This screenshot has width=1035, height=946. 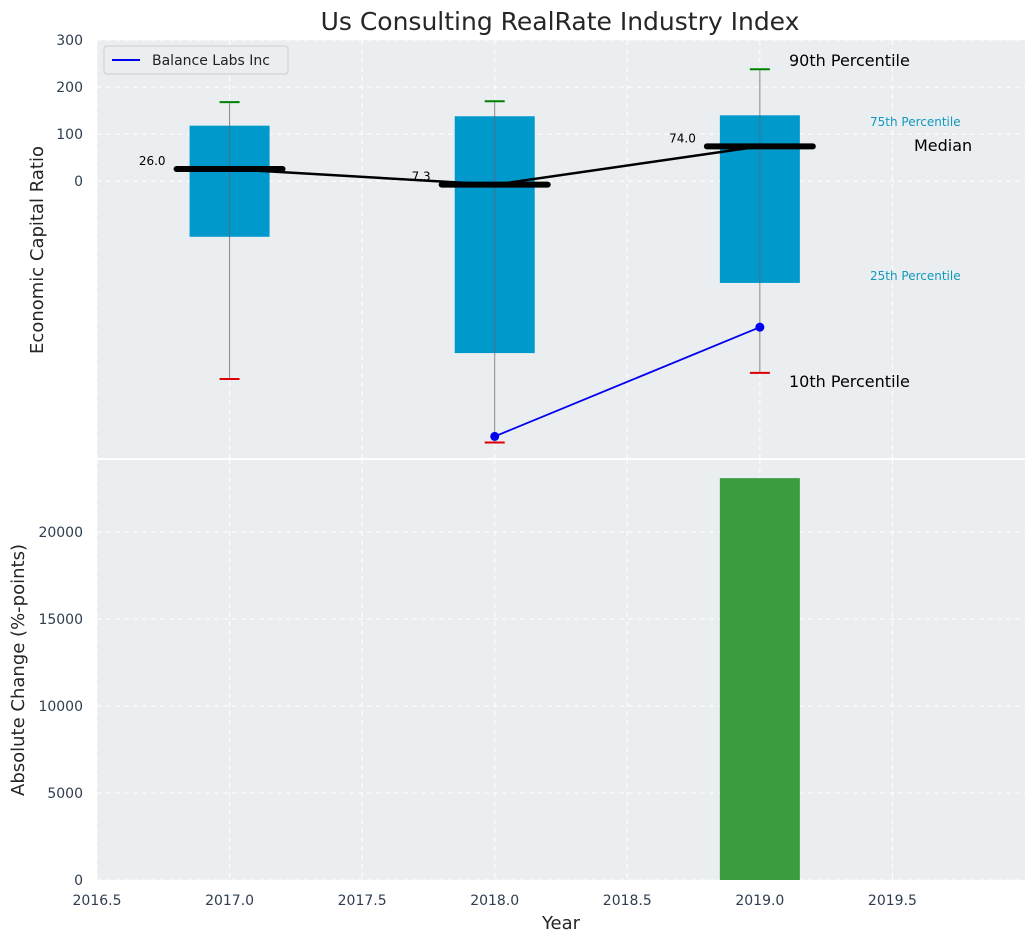 What do you see at coordinates (65, 794) in the screenshot?
I see `bottom-ytick-label: 5000` at bounding box center [65, 794].